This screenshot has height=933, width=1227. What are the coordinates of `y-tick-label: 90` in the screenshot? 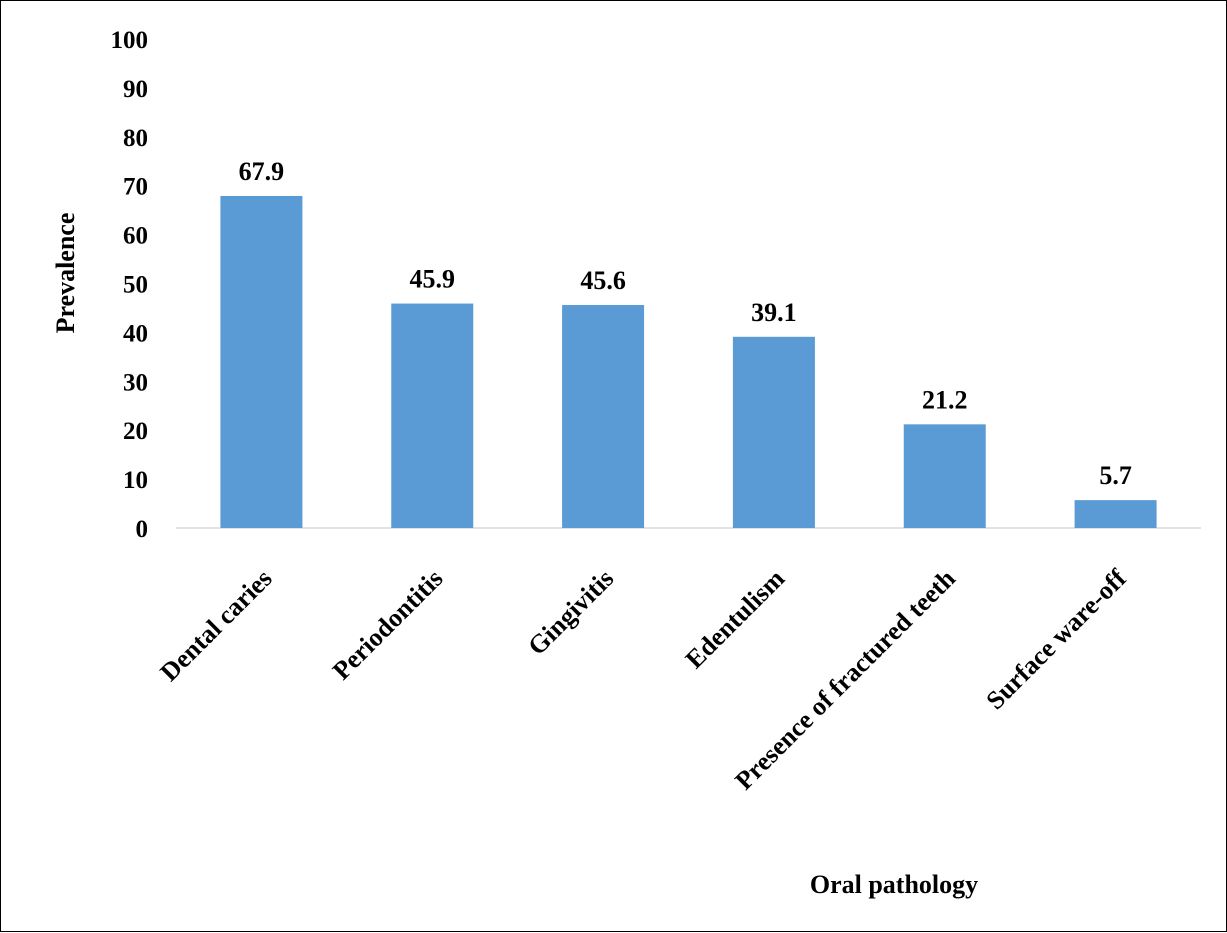 It's located at (135, 89).